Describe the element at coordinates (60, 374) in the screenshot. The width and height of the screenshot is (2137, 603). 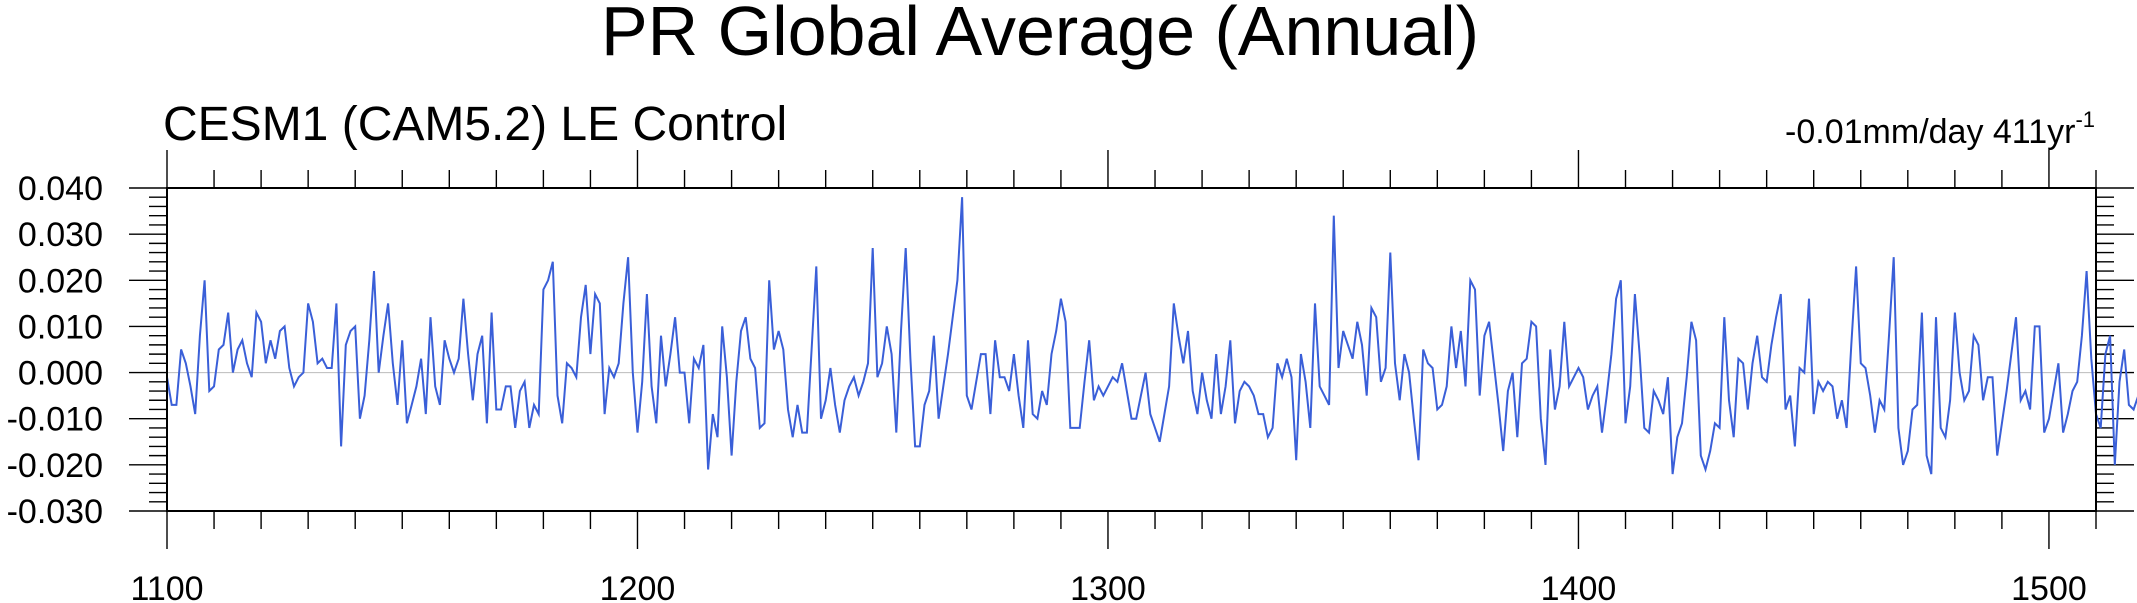
I see `y-tick-label: 0.000` at that location.